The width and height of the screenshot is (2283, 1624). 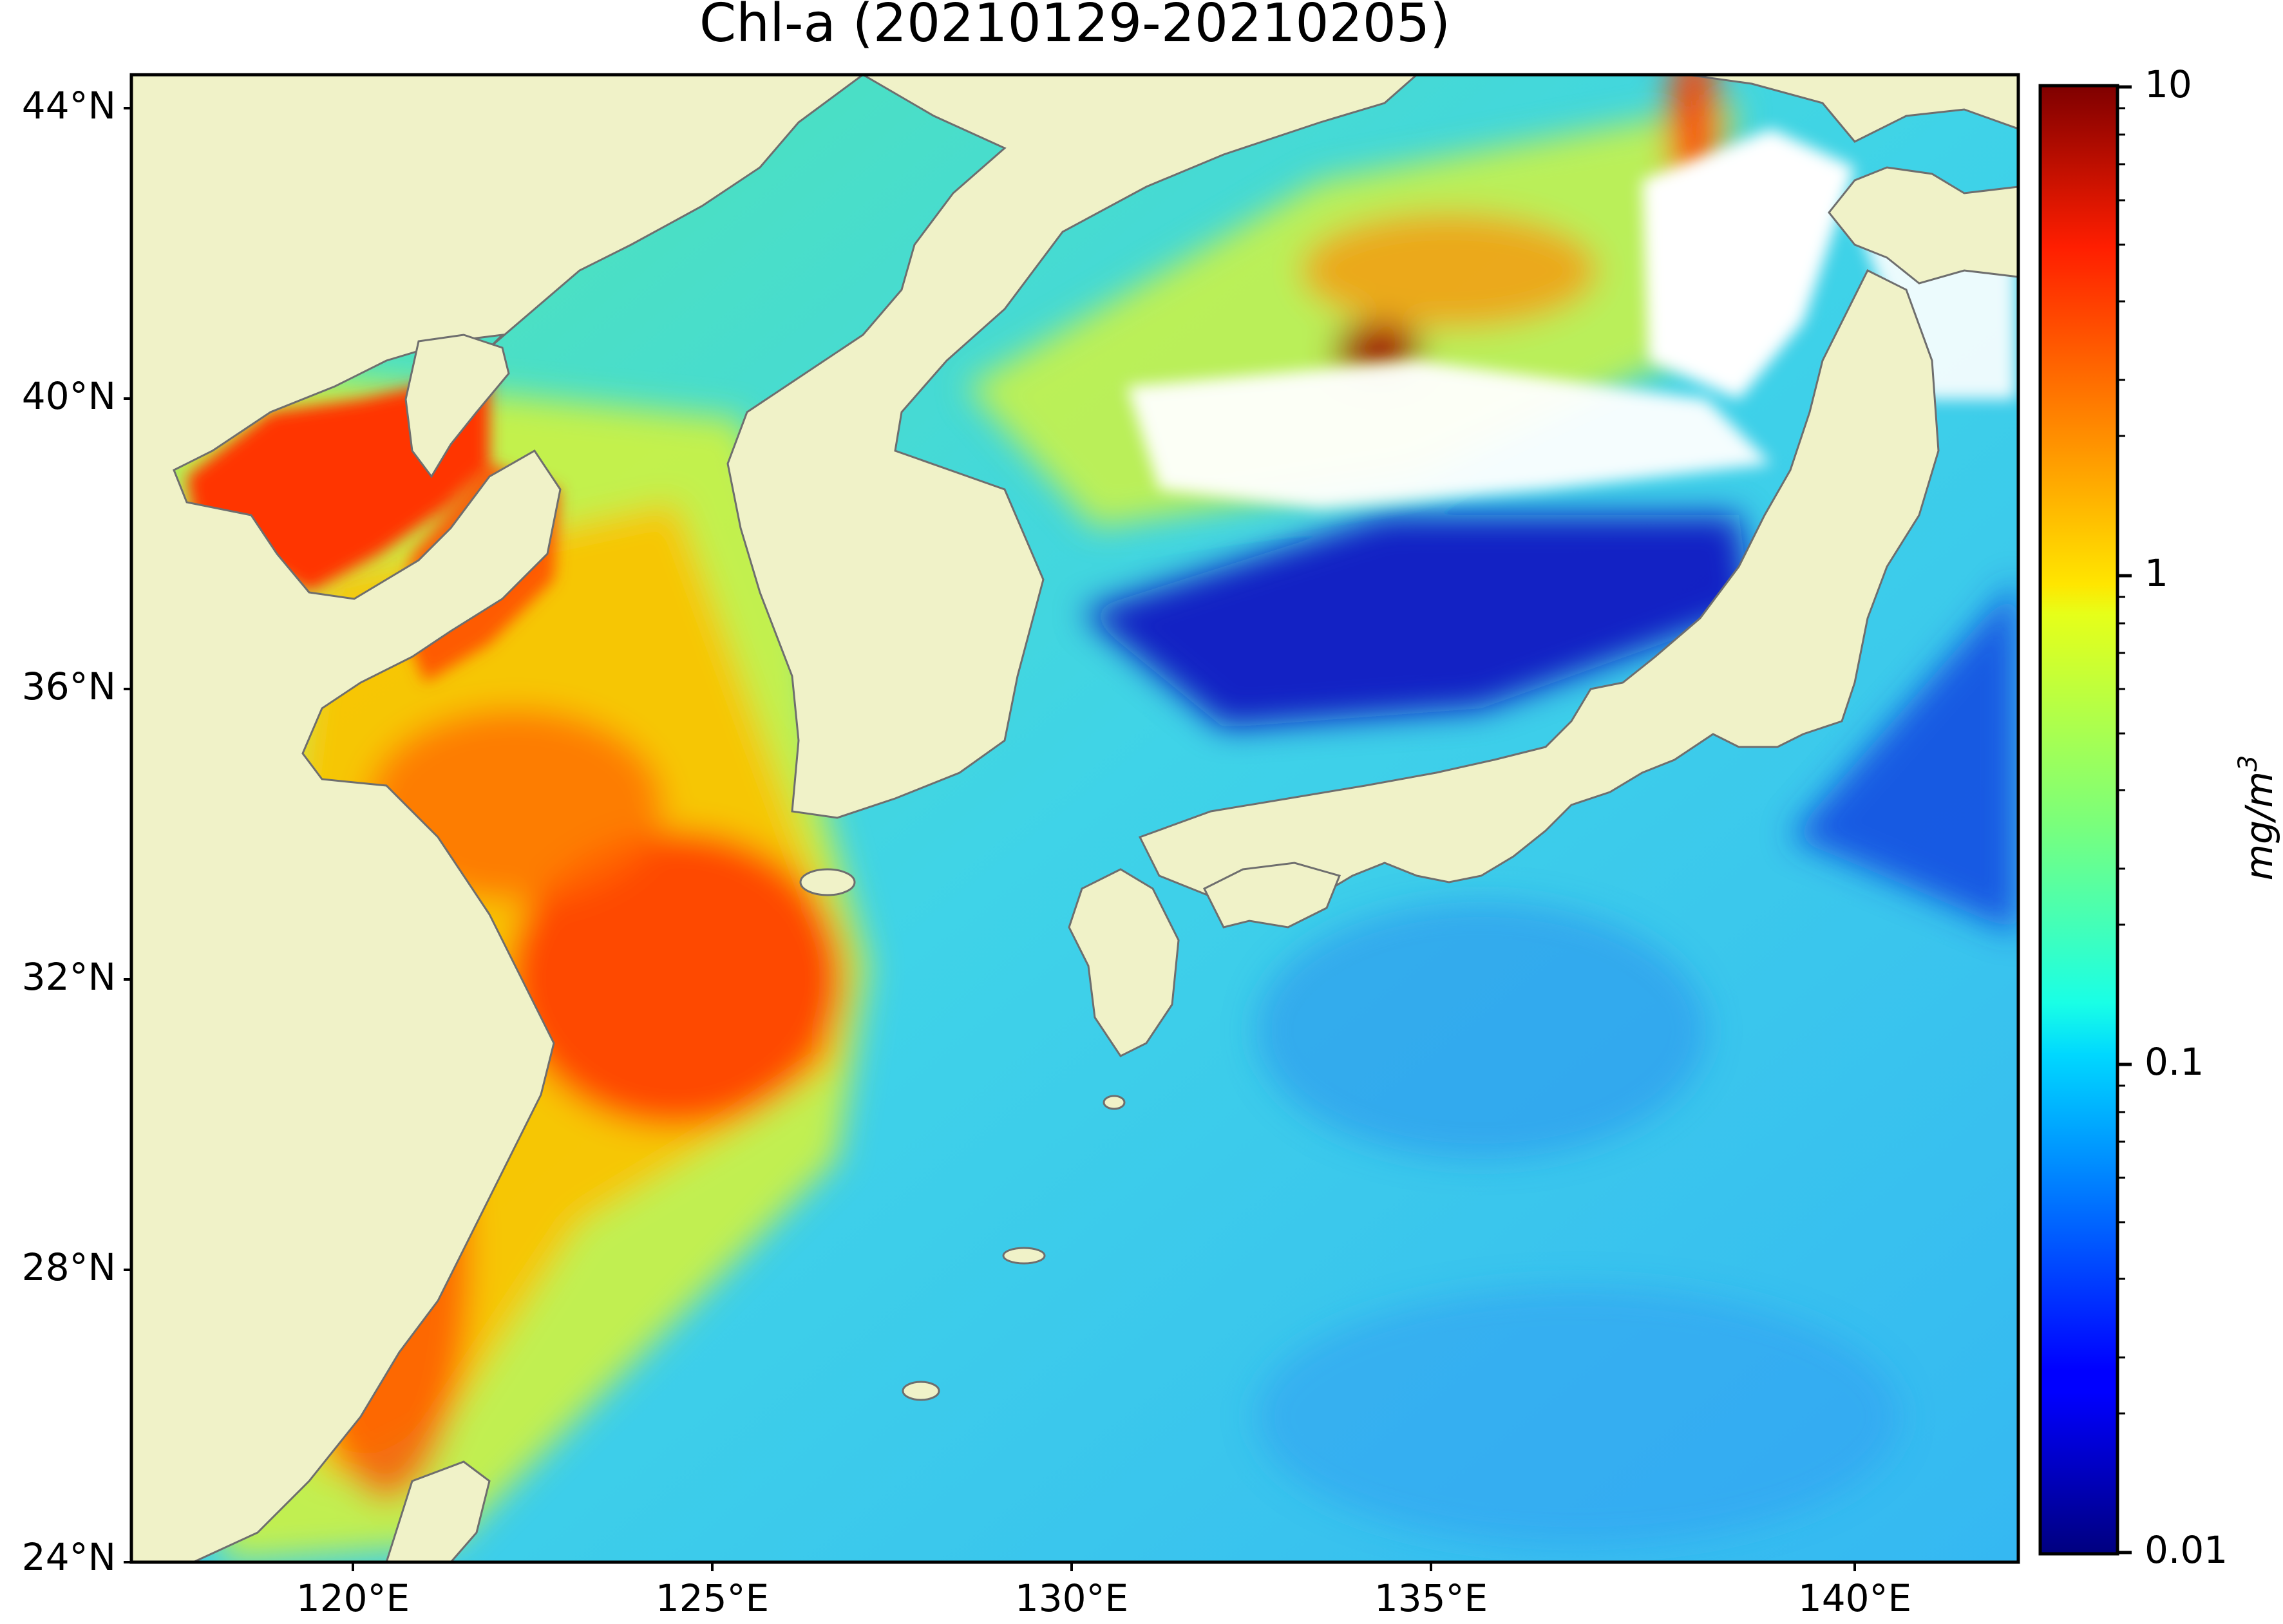 I want to click on colorbar-unit-text: mg/m, so click(x=2259, y=825).